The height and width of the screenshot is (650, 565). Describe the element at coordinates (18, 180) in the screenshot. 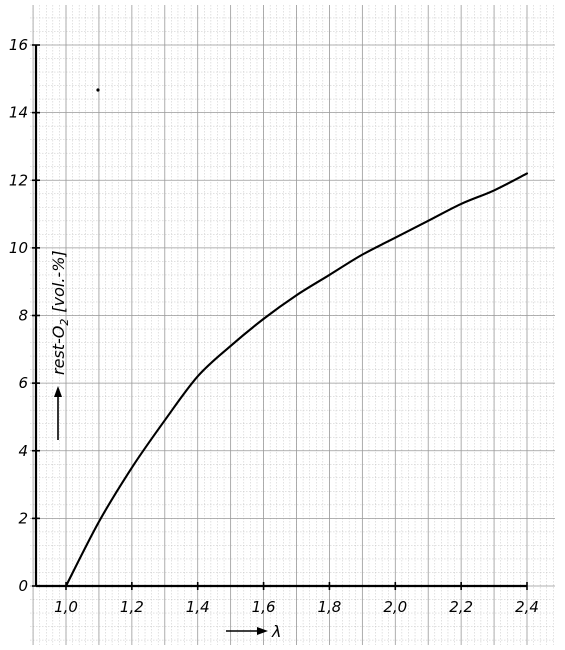

I see `y-tick-label: 12` at that location.